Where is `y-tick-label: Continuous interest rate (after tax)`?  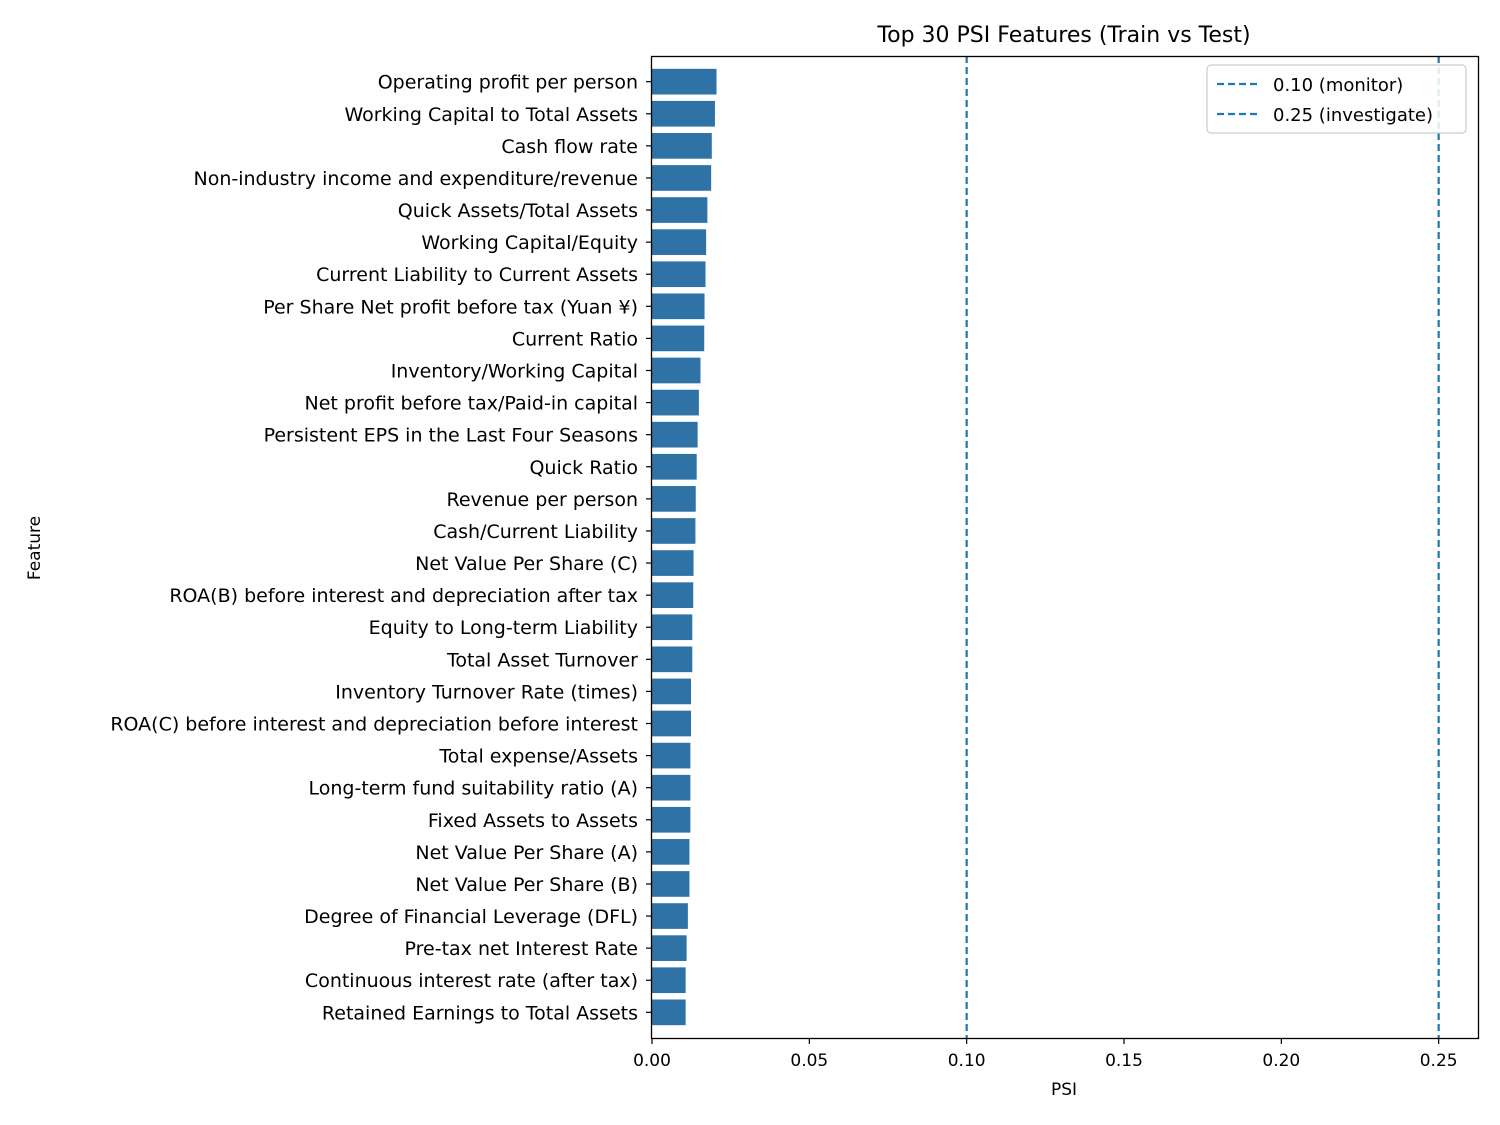
y-tick-label: Continuous interest rate (after tax) is located at coordinates (471, 981).